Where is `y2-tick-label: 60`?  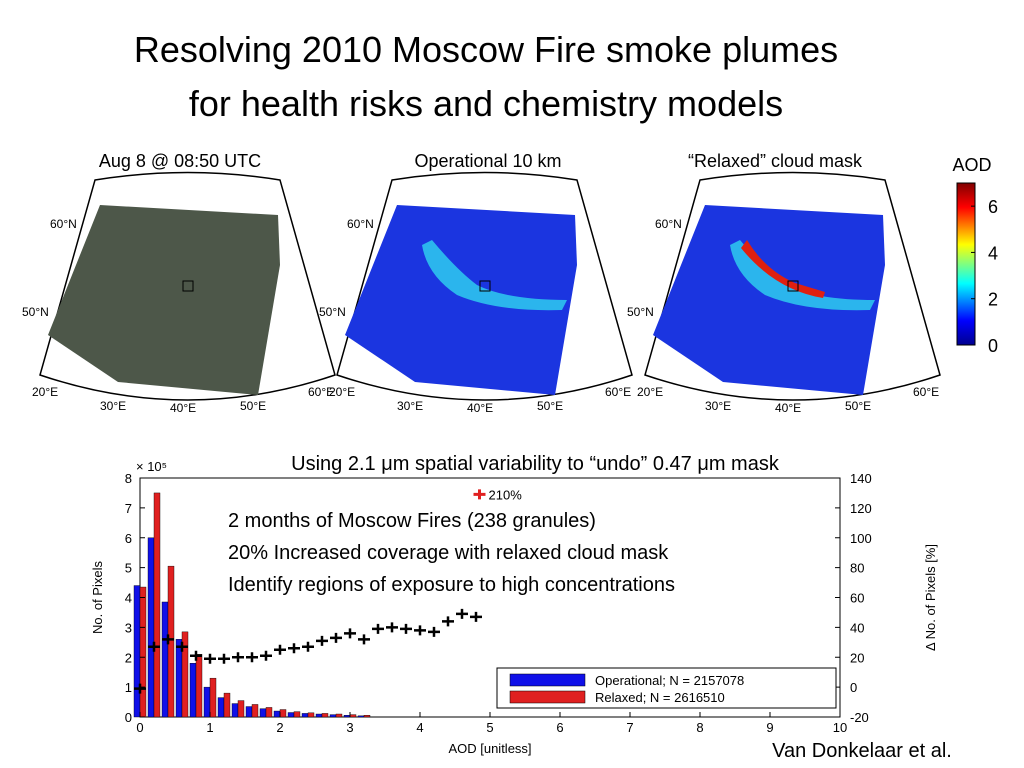
y2-tick-label: 60 is located at coordinates (857, 598).